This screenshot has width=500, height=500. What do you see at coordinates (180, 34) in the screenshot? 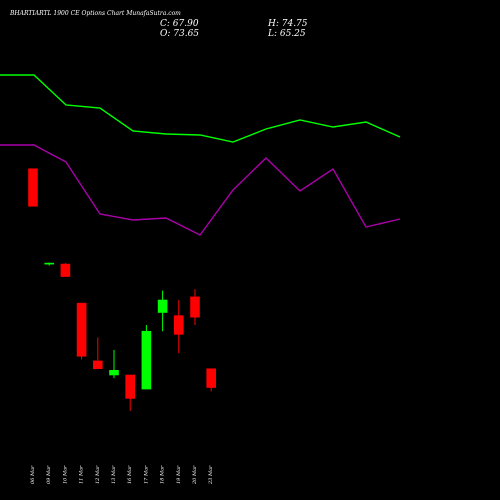
I see `open-value: O: 73.65` at bounding box center [180, 34].